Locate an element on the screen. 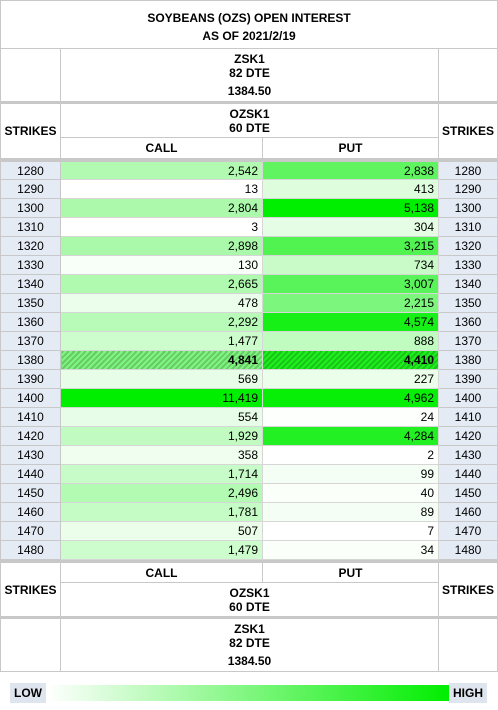  strike-cell-right: 1470 is located at coordinates (468, 531).